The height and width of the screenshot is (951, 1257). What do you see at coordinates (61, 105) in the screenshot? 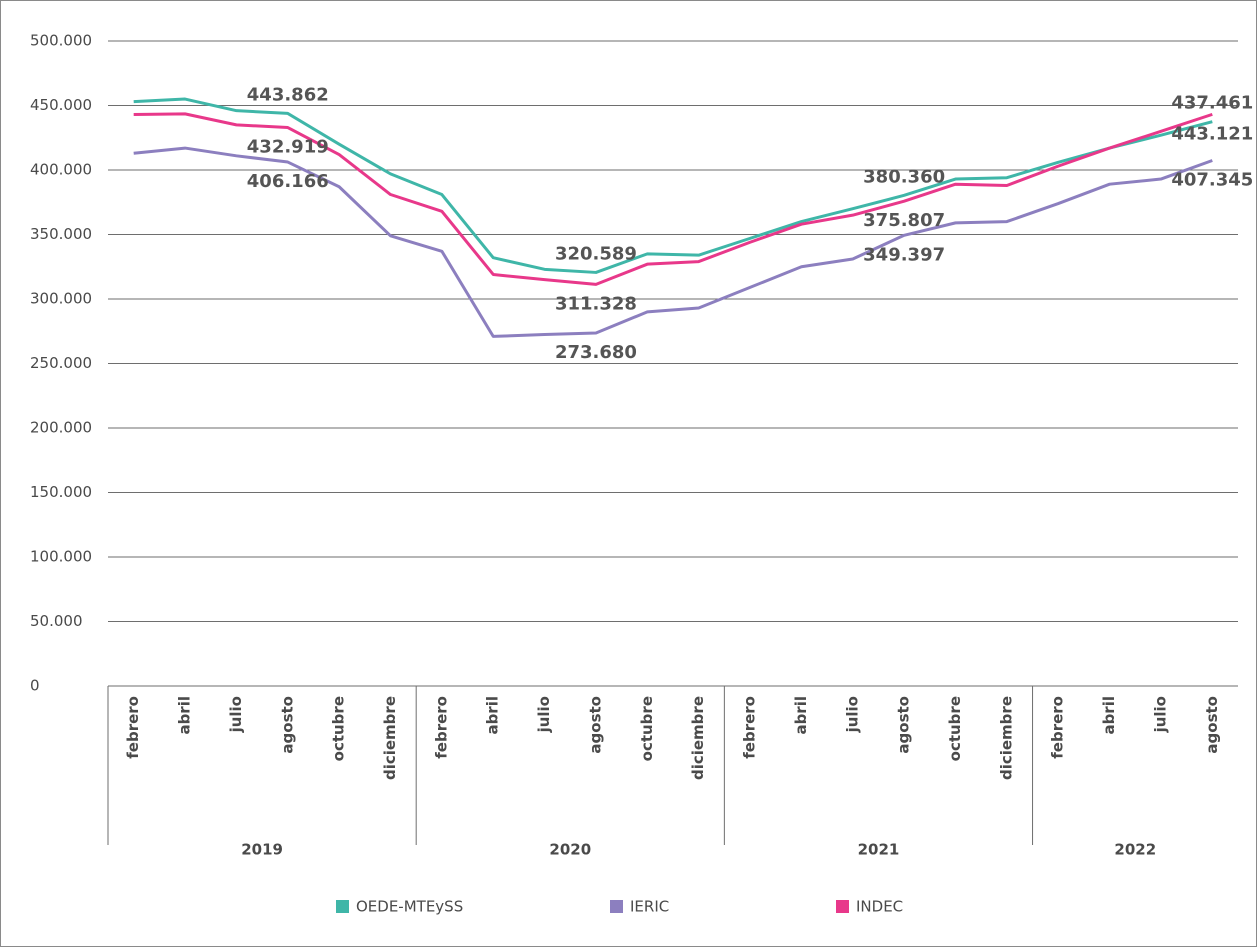
I see `y-tick-label: 450.000` at bounding box center [61, 105].